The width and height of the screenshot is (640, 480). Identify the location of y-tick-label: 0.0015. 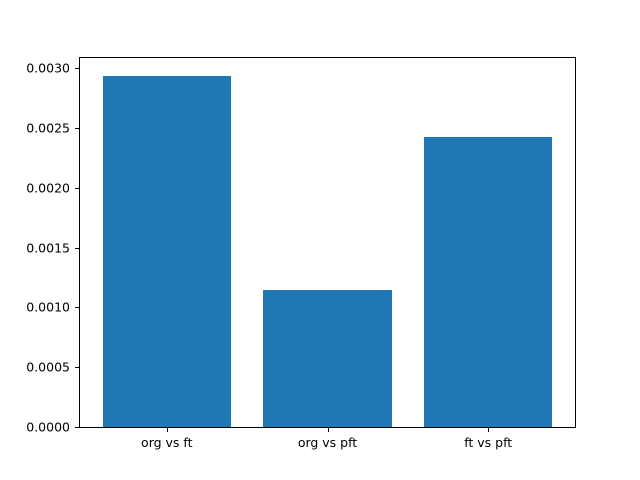
(48, 248).